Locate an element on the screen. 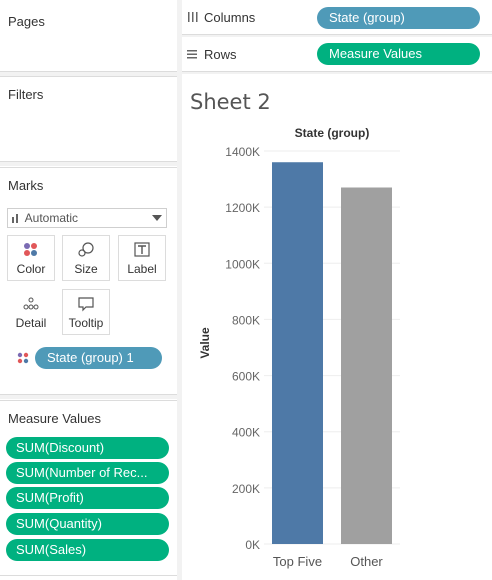  measure-pill-sales: SUM(Sales) is located at coordinates (87, 550).